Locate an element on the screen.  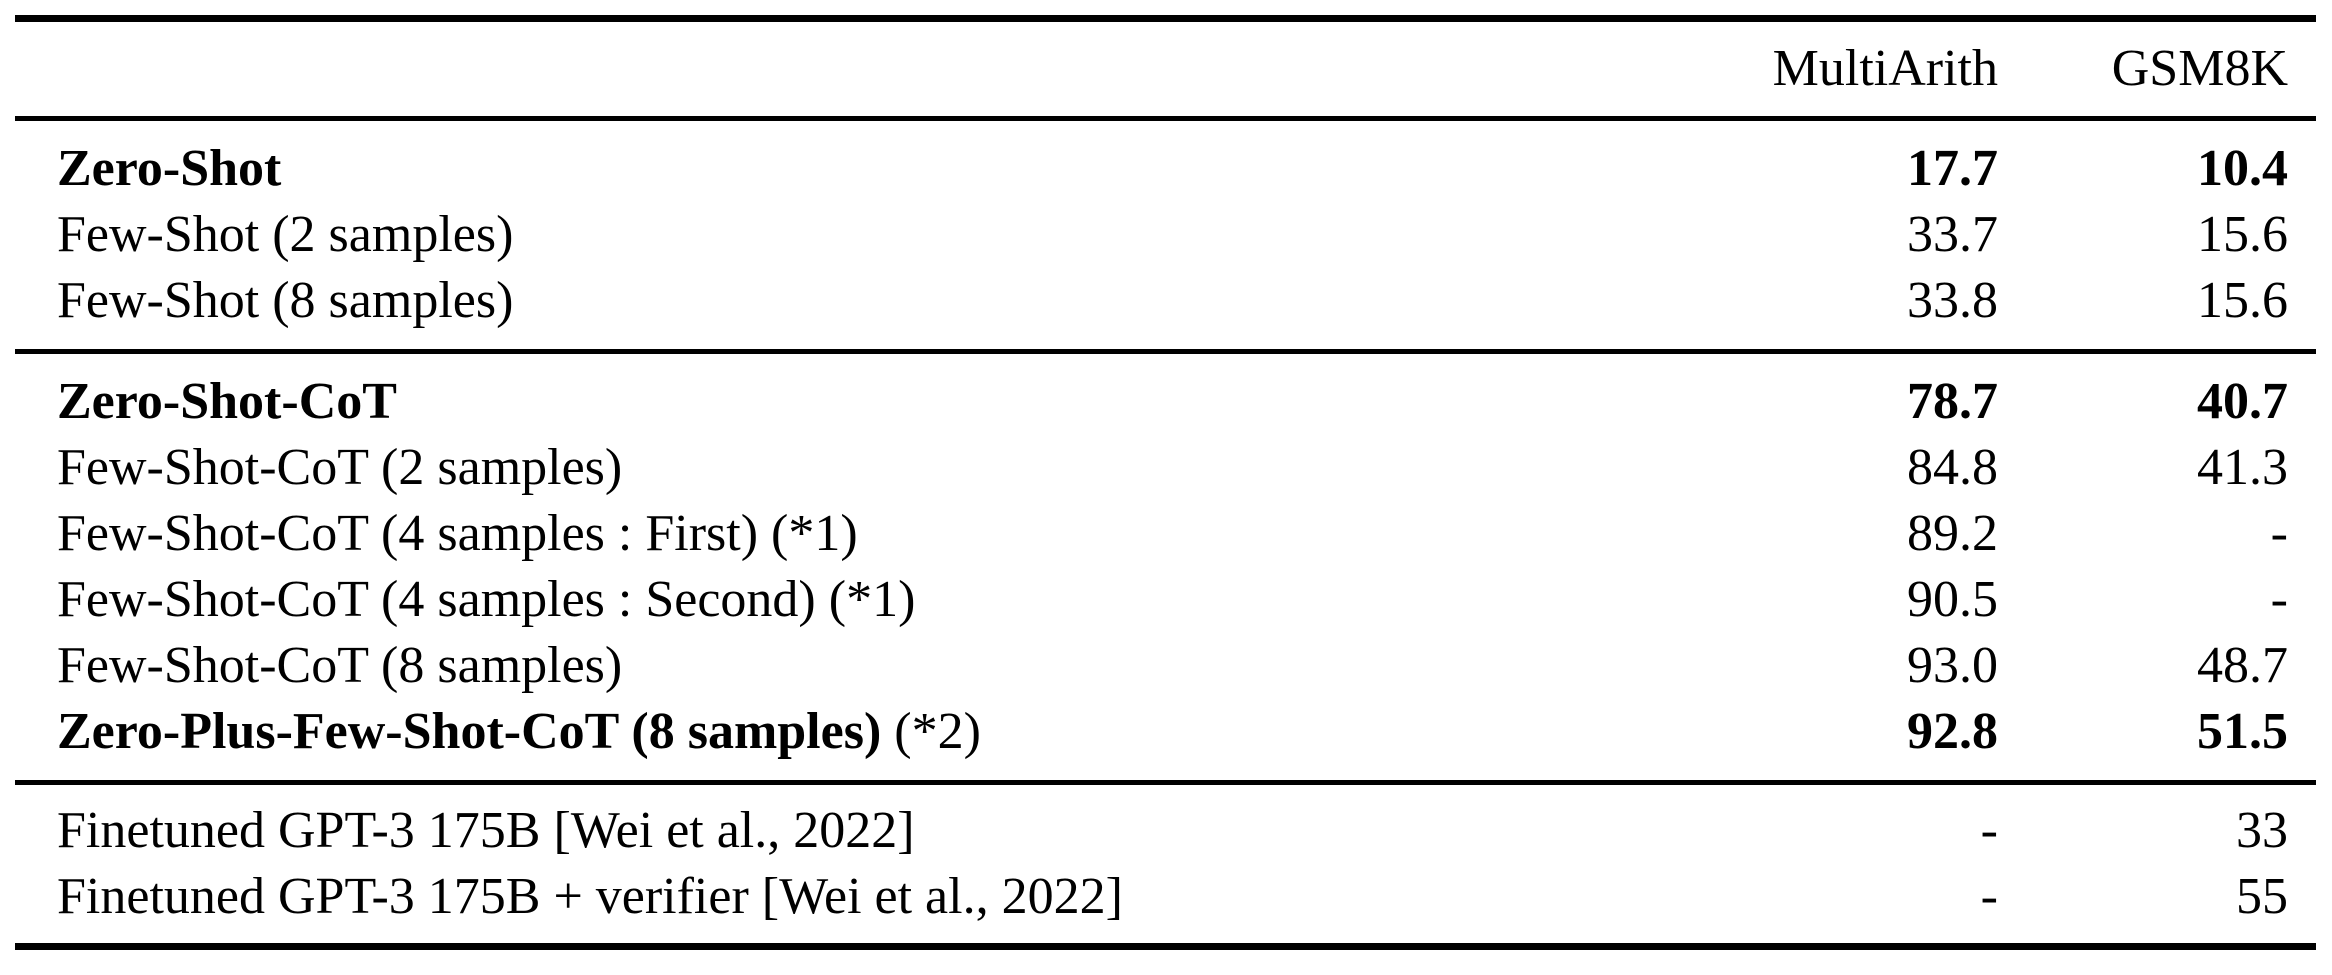
method-name: Zero-Plus-Few-Shot-CoT (8 samples) is located at coordinates (469, 731).